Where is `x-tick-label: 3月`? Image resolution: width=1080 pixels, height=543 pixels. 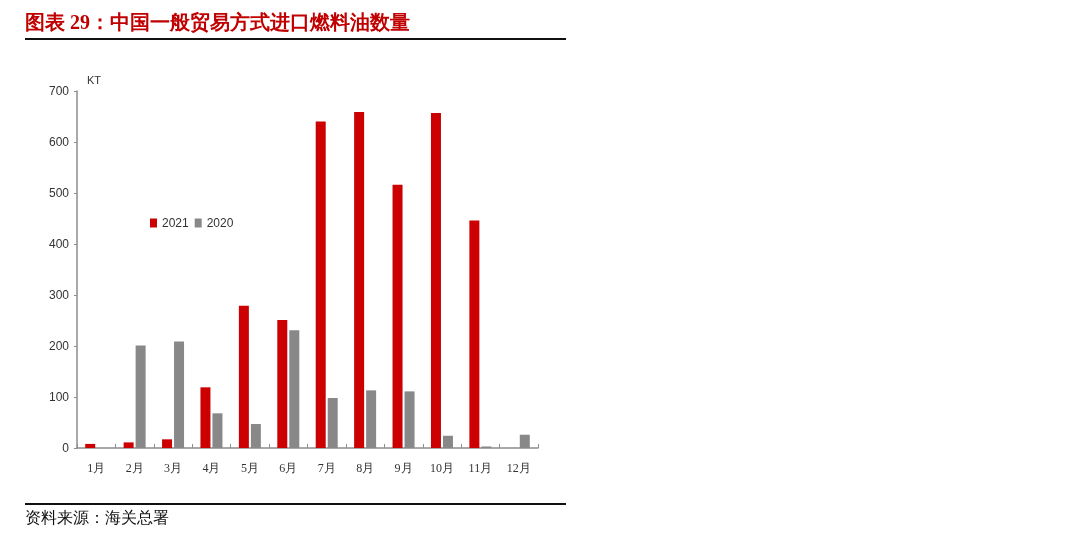
x-tick-label: 3月 is located at coordinates (173, 468).